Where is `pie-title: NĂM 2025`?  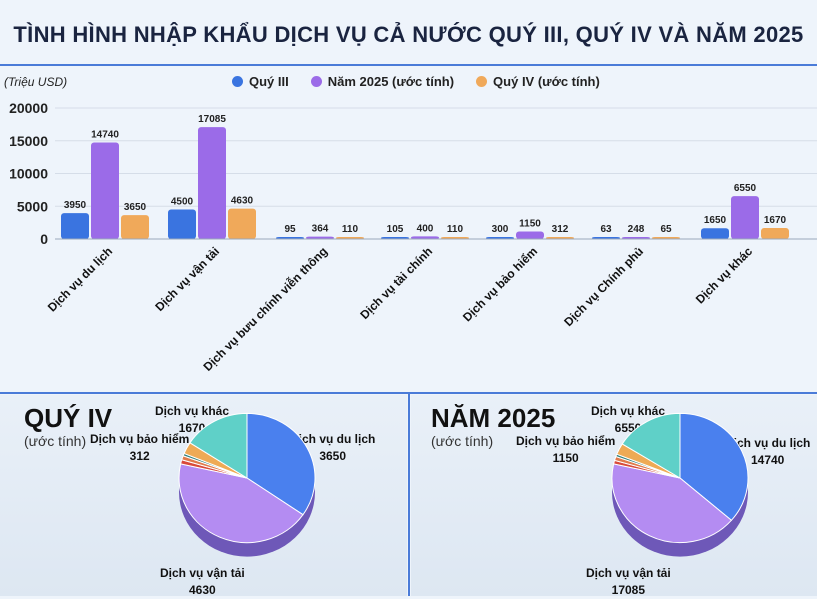 pie-title: NĂM 2025 is located at coordinates (493, 418).